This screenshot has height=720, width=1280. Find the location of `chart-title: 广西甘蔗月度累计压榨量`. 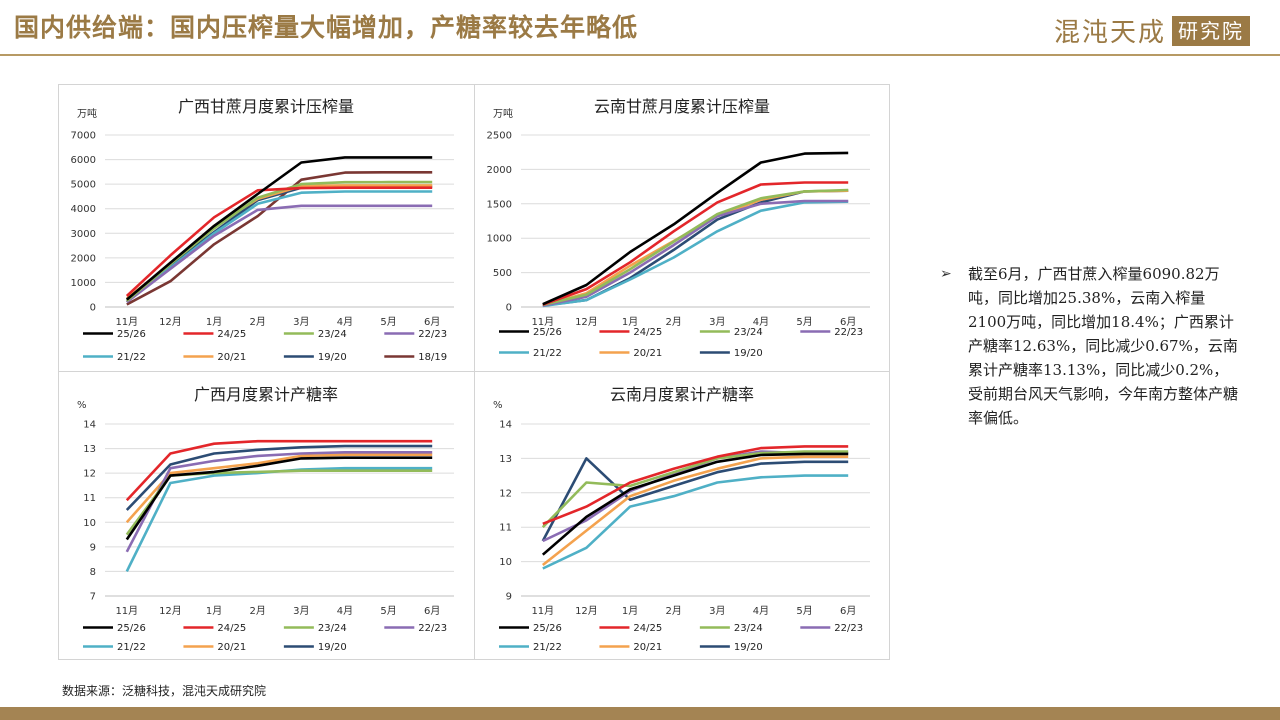

chart-title: 广西甘蔗月度累计压榨量 is located at coordinates (266, 106).